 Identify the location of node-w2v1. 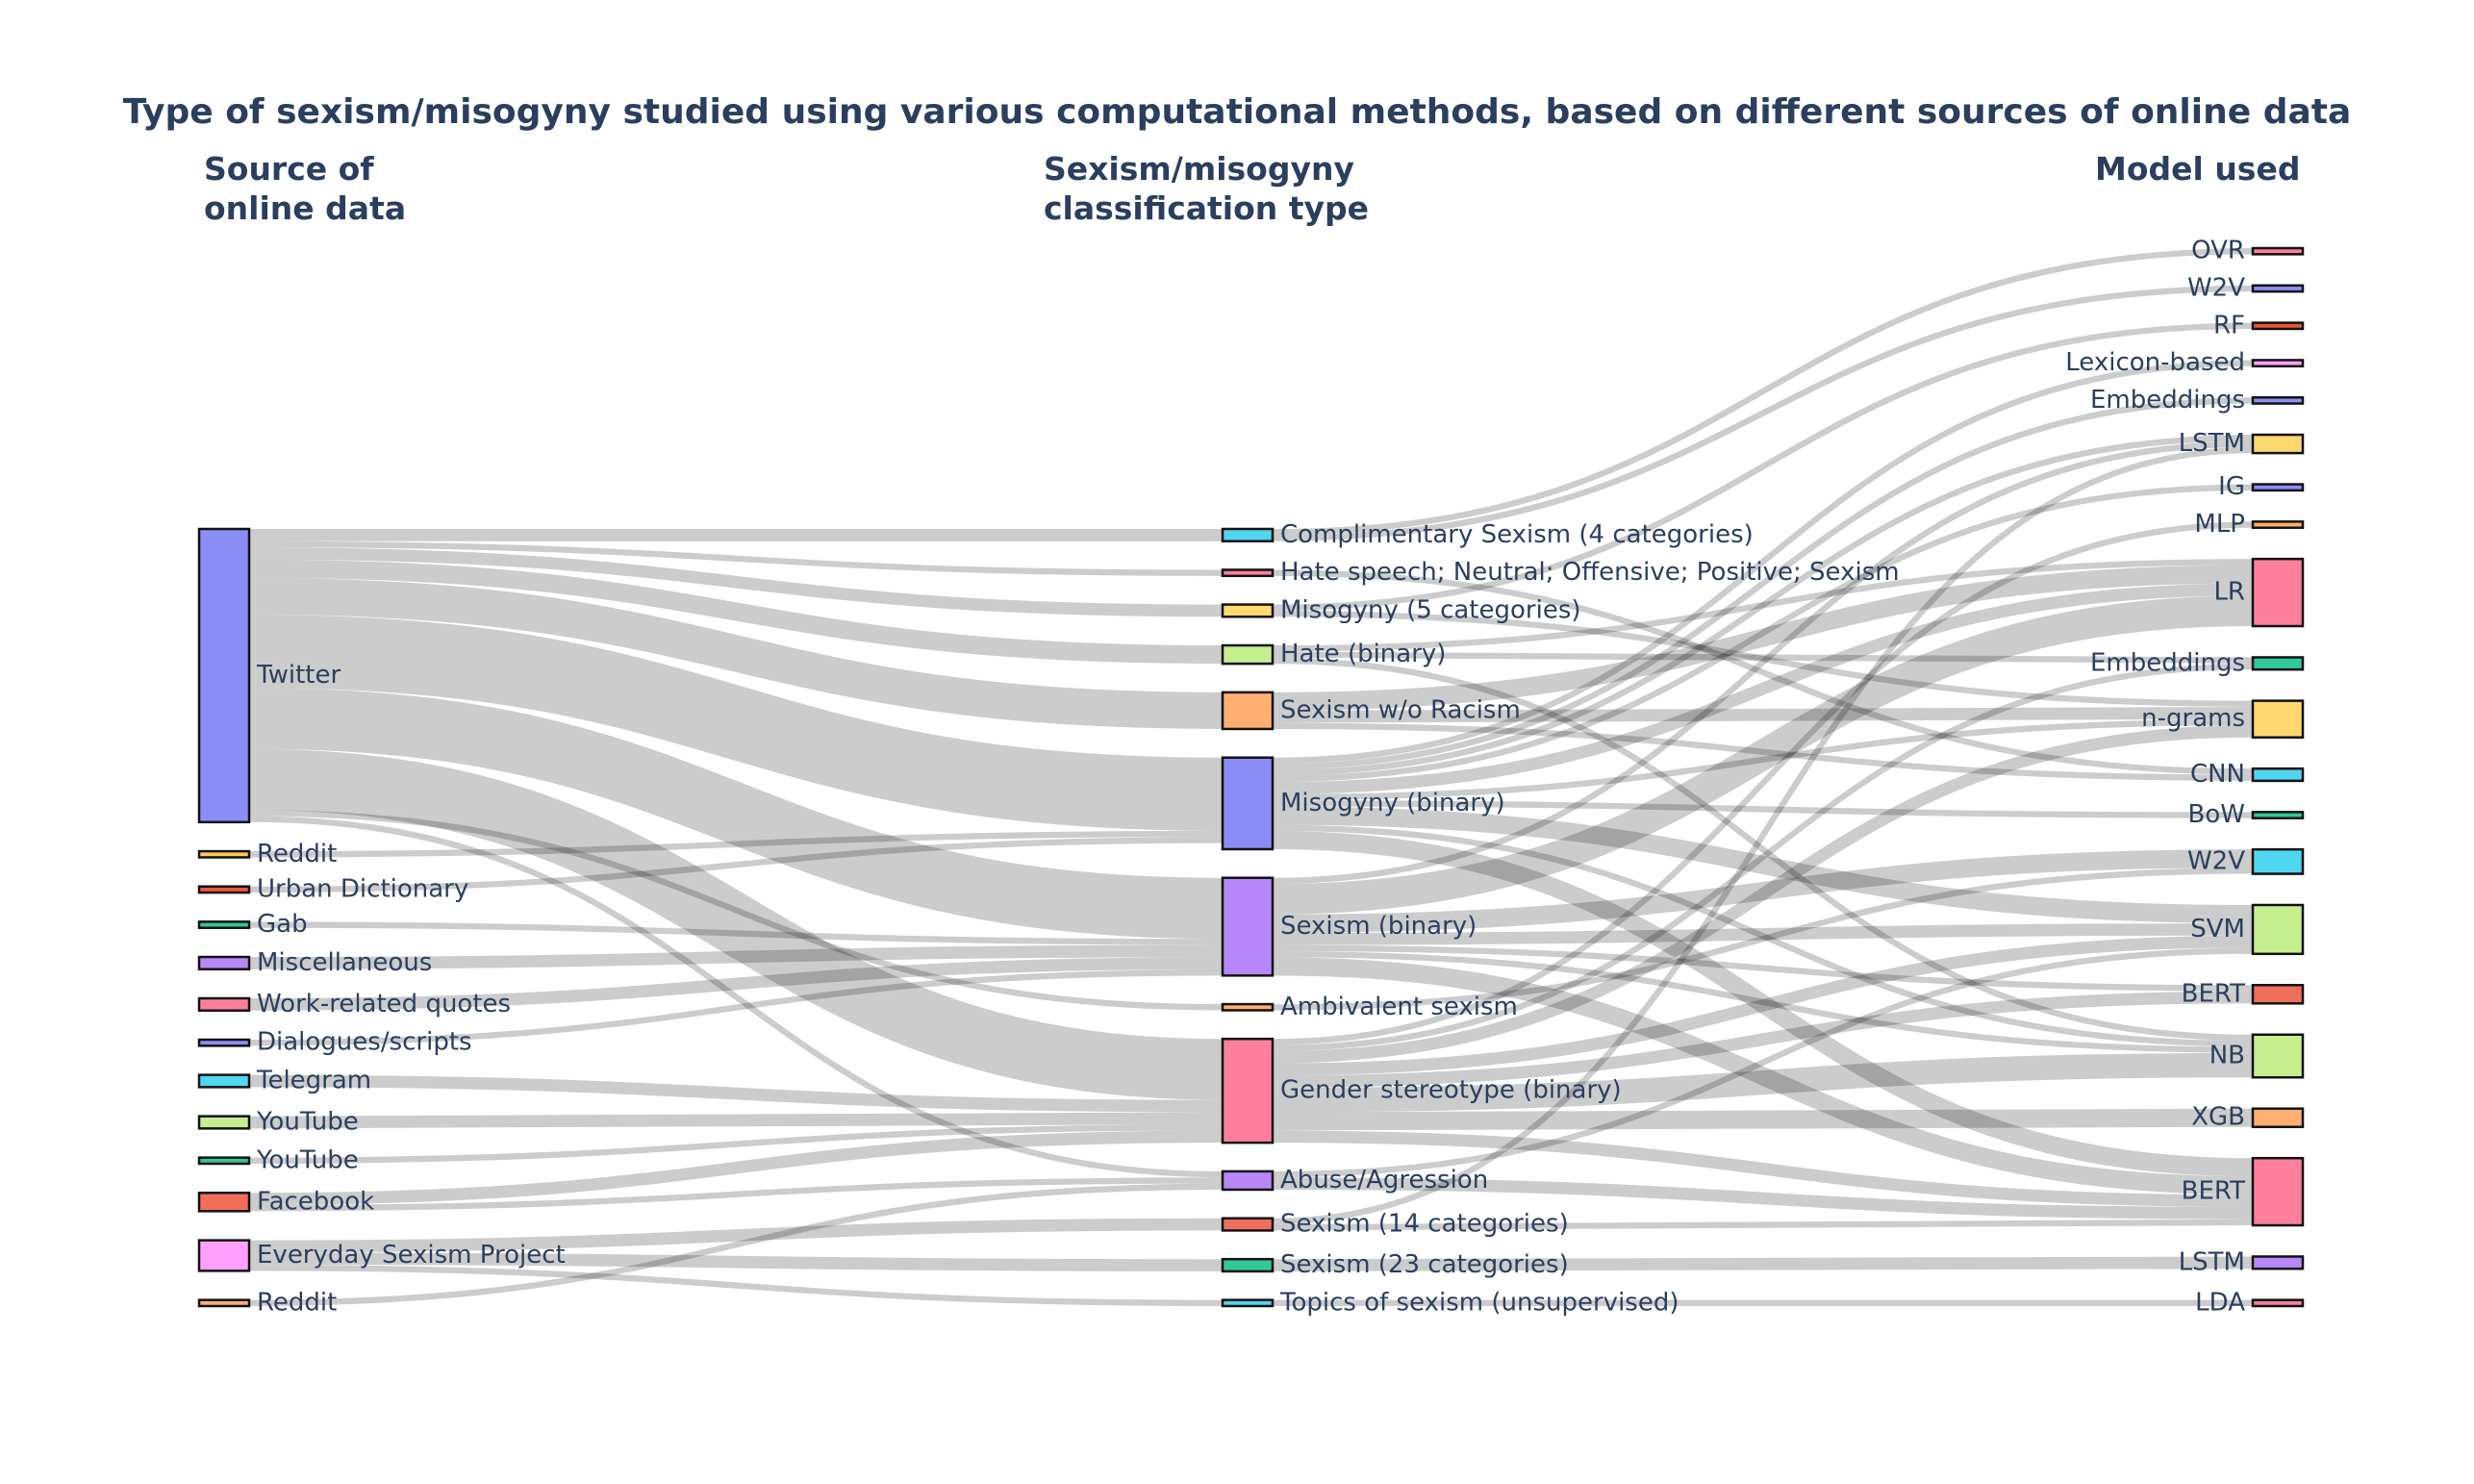
(2278, 288).